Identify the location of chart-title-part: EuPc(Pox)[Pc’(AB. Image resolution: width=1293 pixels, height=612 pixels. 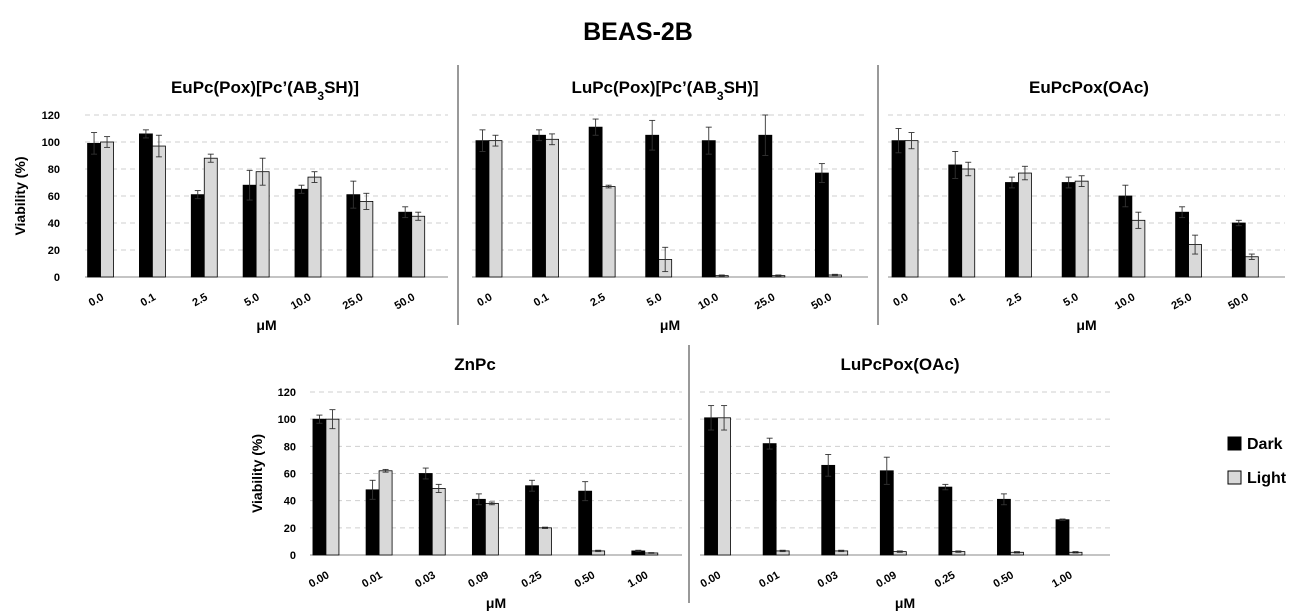
(244, 87).